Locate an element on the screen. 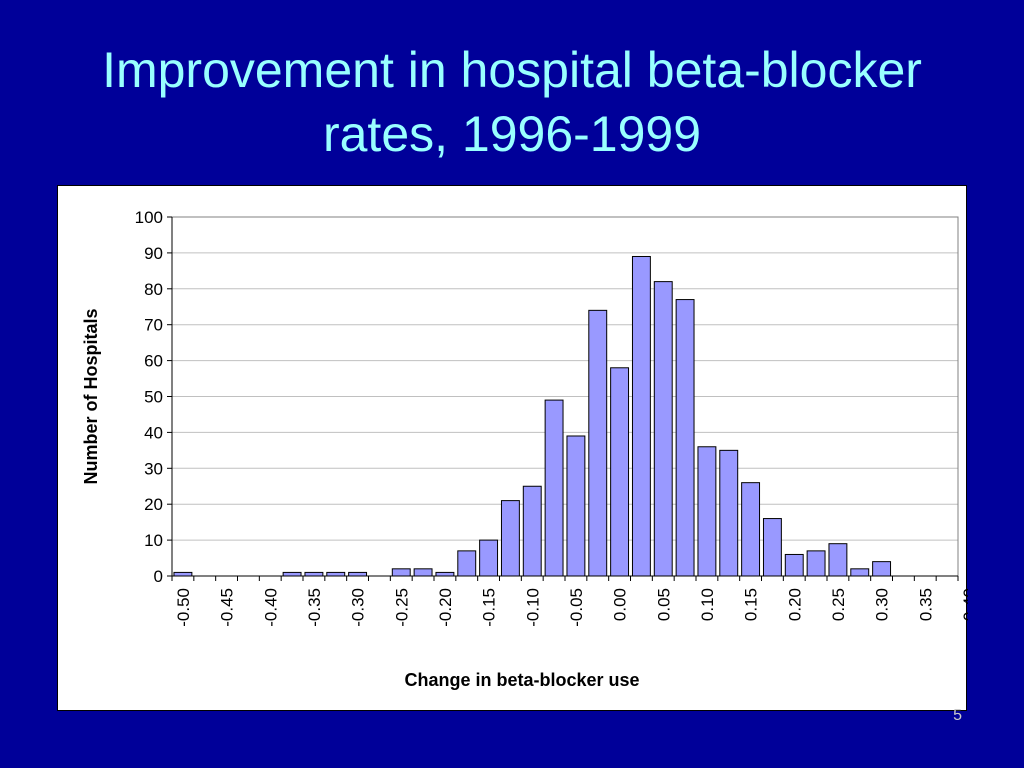 This screenshot has width=1024, height=768. y-axis-tick-labels: 0 10 20 30 40 50 60 70 80 90 100 is located at coordinates (153, 397).